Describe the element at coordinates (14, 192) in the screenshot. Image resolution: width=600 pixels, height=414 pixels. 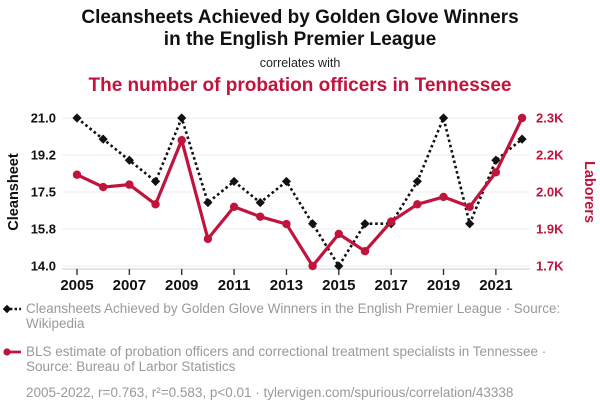
I see `left-axis-title: Cleansheet` at that location.